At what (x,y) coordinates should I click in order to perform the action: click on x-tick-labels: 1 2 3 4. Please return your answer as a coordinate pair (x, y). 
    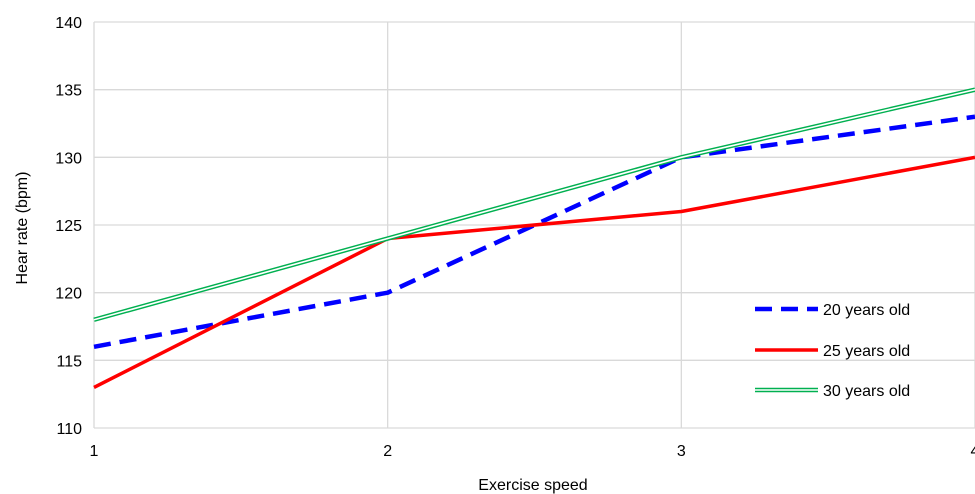
    Looking at the image, I should click on (532, 451).